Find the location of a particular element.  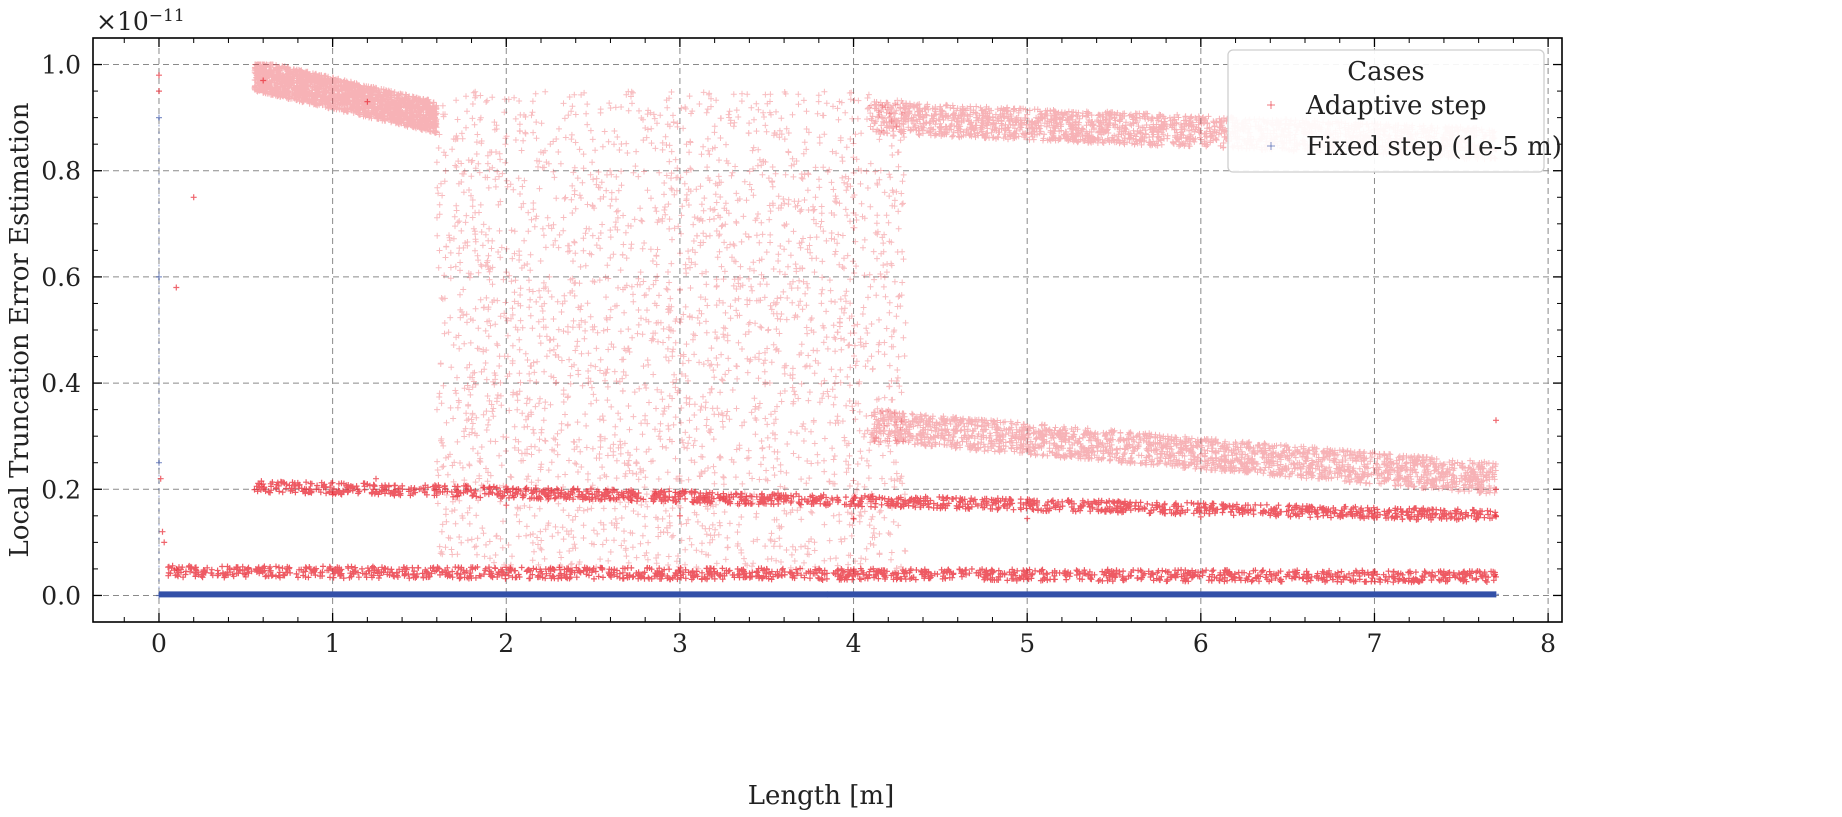

x-tick-label: 4 is located at coordinates (854, 643).